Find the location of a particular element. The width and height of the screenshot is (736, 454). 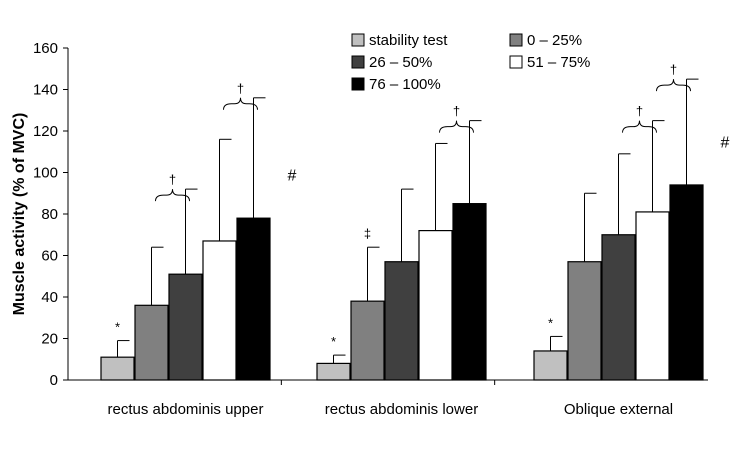

y-tick-label: 60 is located at coordinates (49, 256).